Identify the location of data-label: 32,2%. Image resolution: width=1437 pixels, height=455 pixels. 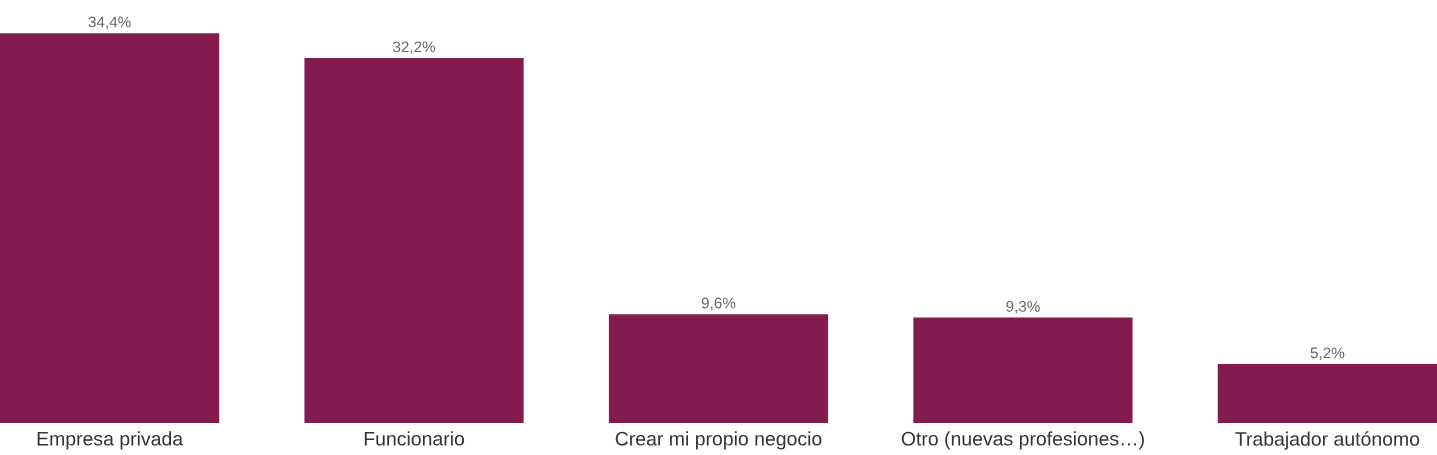
(414, 48).